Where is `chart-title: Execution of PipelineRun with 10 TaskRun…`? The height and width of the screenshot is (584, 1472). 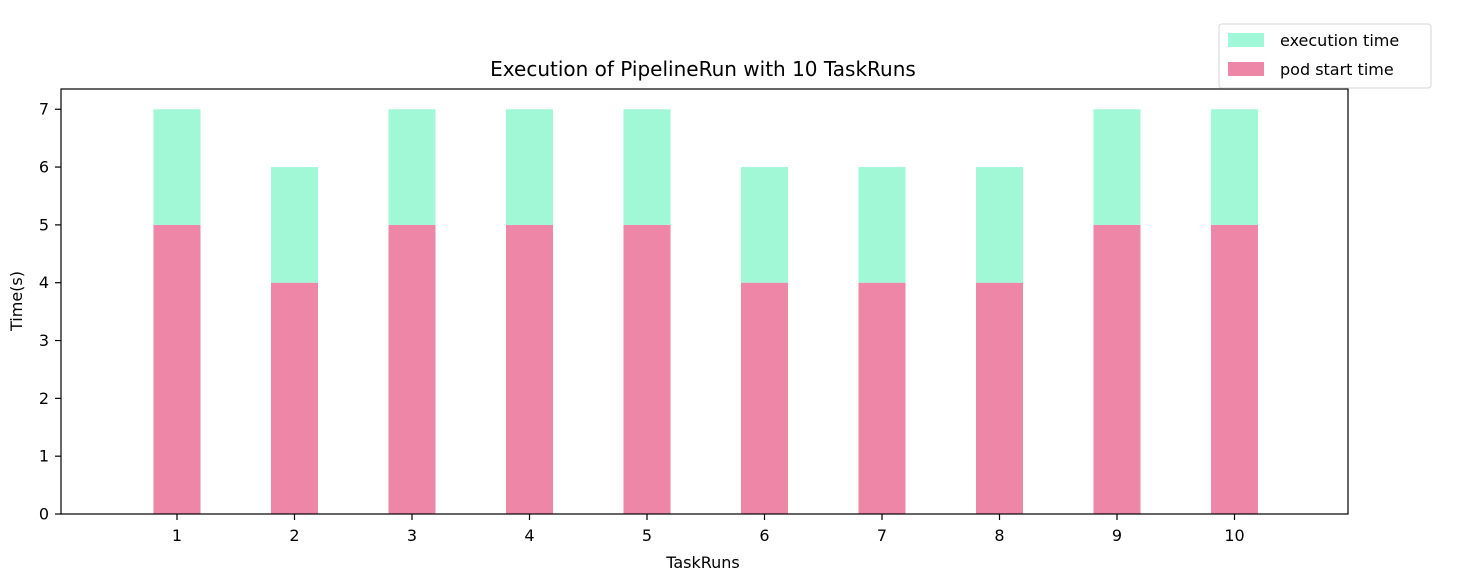
chart-title: Execution of PipelineRun with 10 TaskRun… is located at coordinates (703, 69).